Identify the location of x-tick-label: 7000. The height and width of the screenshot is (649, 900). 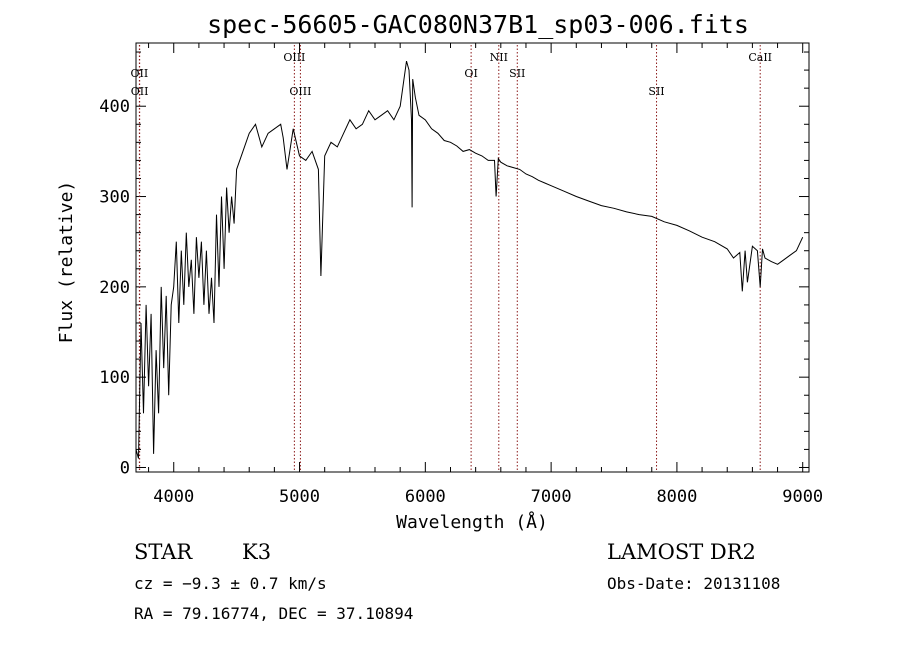
(551, 497).